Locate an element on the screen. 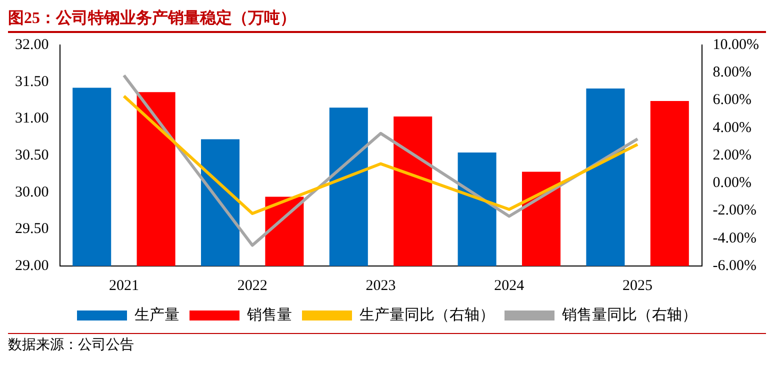 The height and width of the screenshot is (374, 774). y2-tick-label: 2.00% is located at coordinates (732, 155).